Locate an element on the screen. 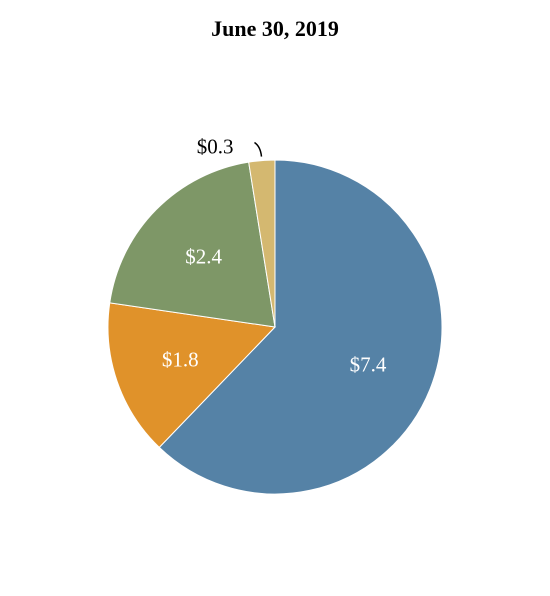 The width and height of the screenshot is (550, 596). chart-title: June 30, 2019 is located at coordinates (275, 28).